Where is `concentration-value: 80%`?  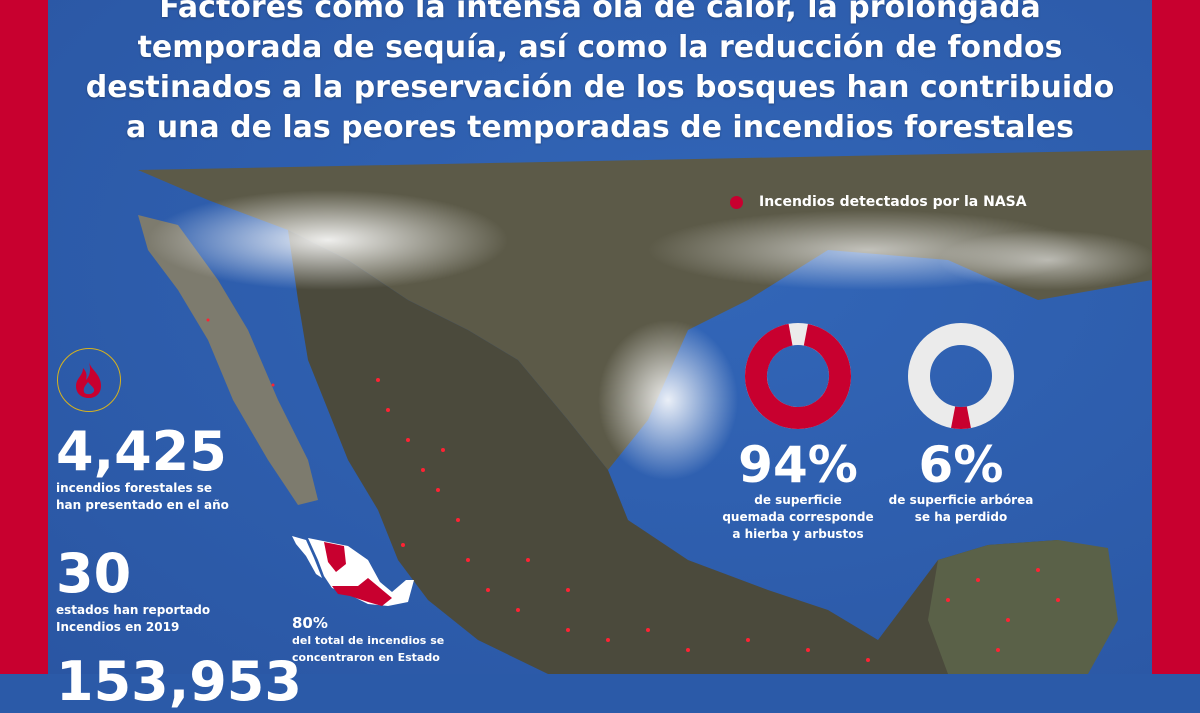
concentration-value: 80% is located at coordinates (310, 623).